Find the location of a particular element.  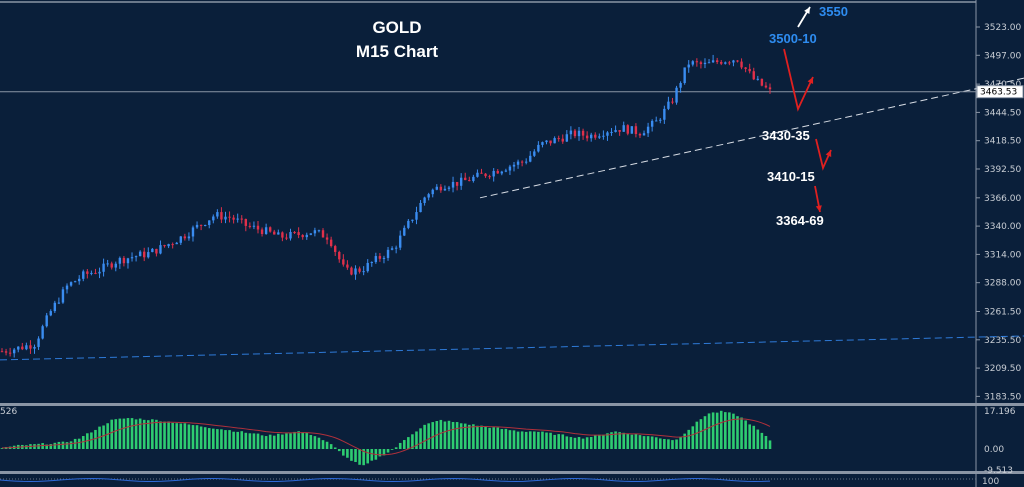

y-tick-label: 3392.50 is located at coordinates (1002, 170).